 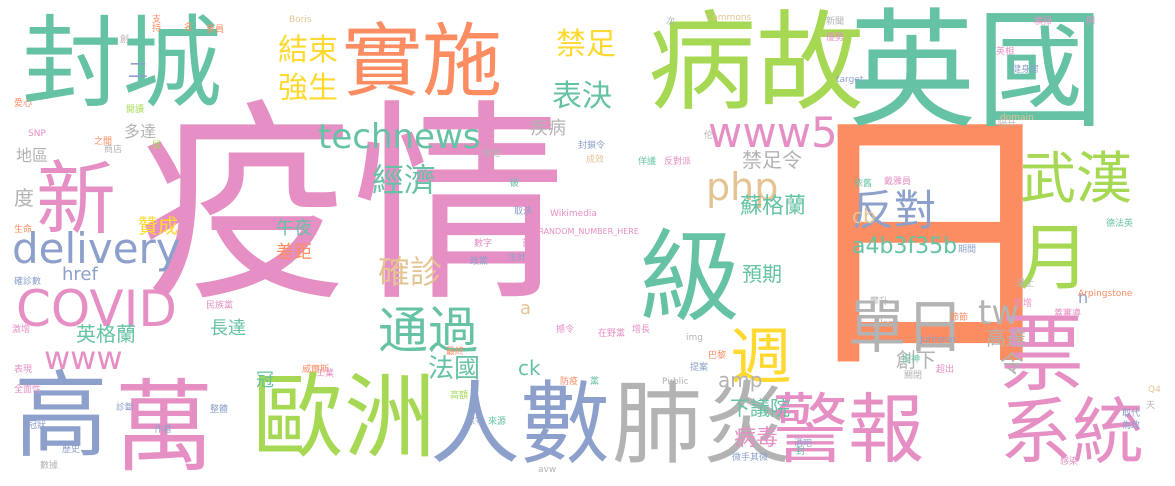 I want to click on word: cb, so click(x=864, y=216).